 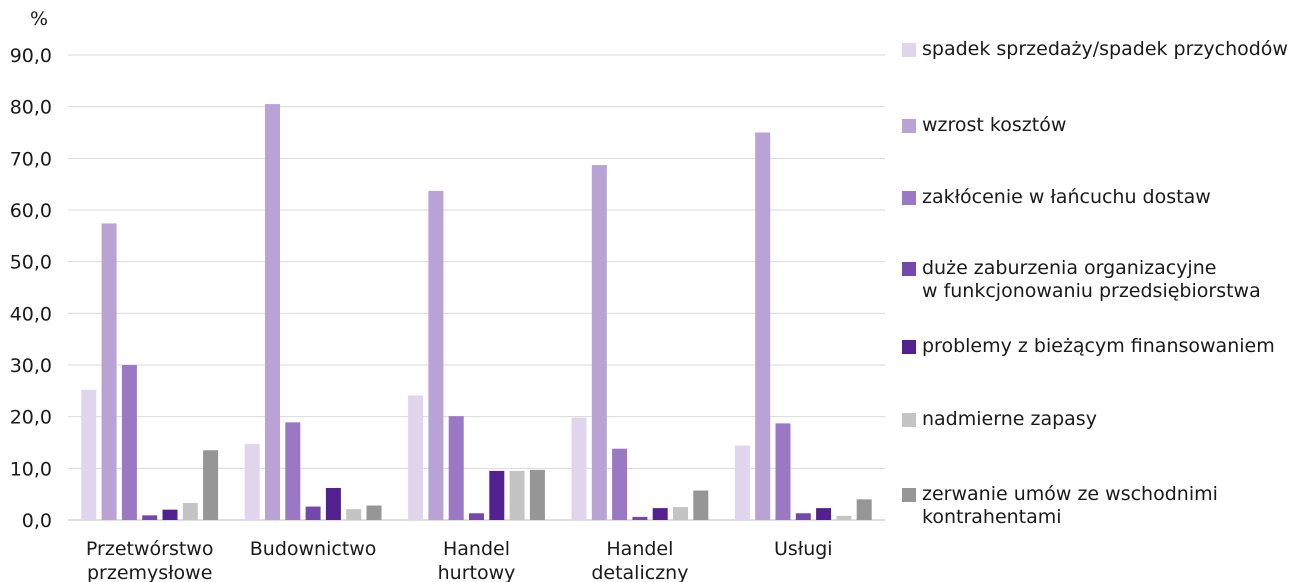 I want to click on legend-item: zakłócenie w łańcuchu dostaw, so click(x=1056, y=197).